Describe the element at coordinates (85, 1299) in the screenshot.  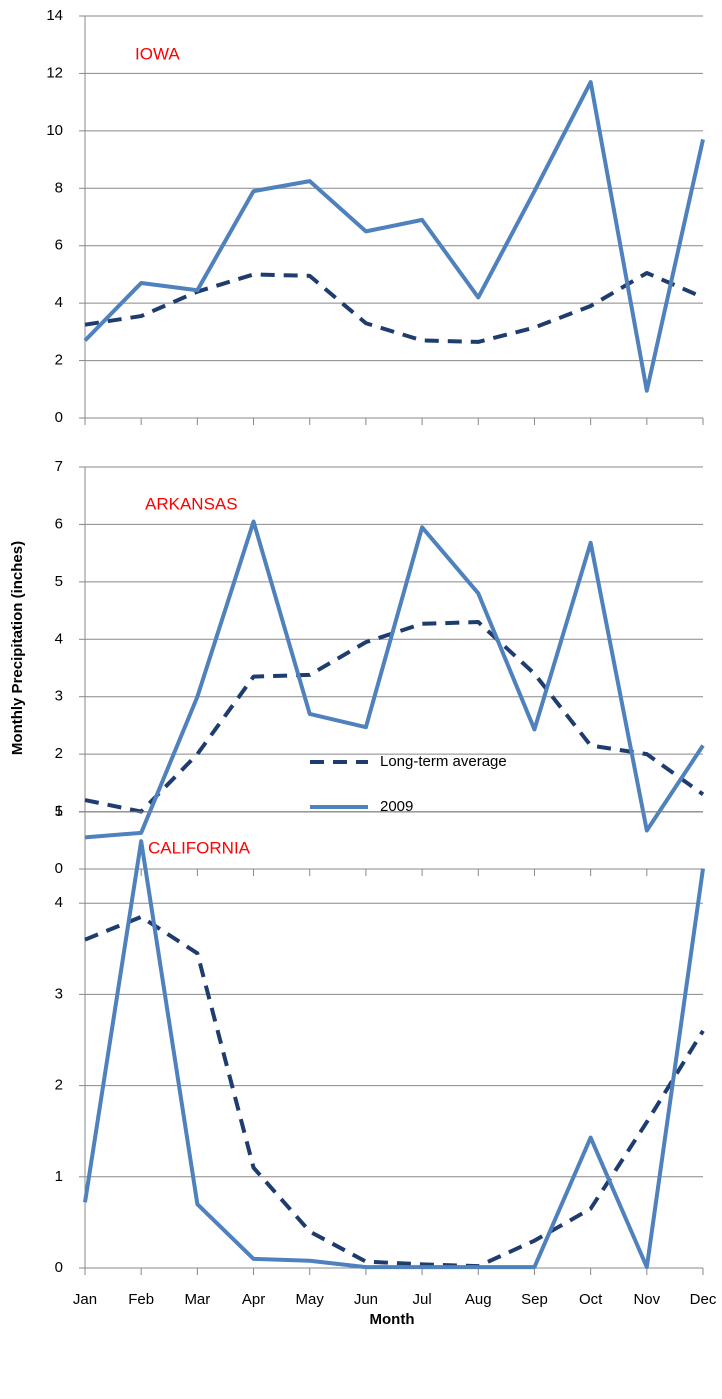
I see `x-tick-label: Jan` at that location.